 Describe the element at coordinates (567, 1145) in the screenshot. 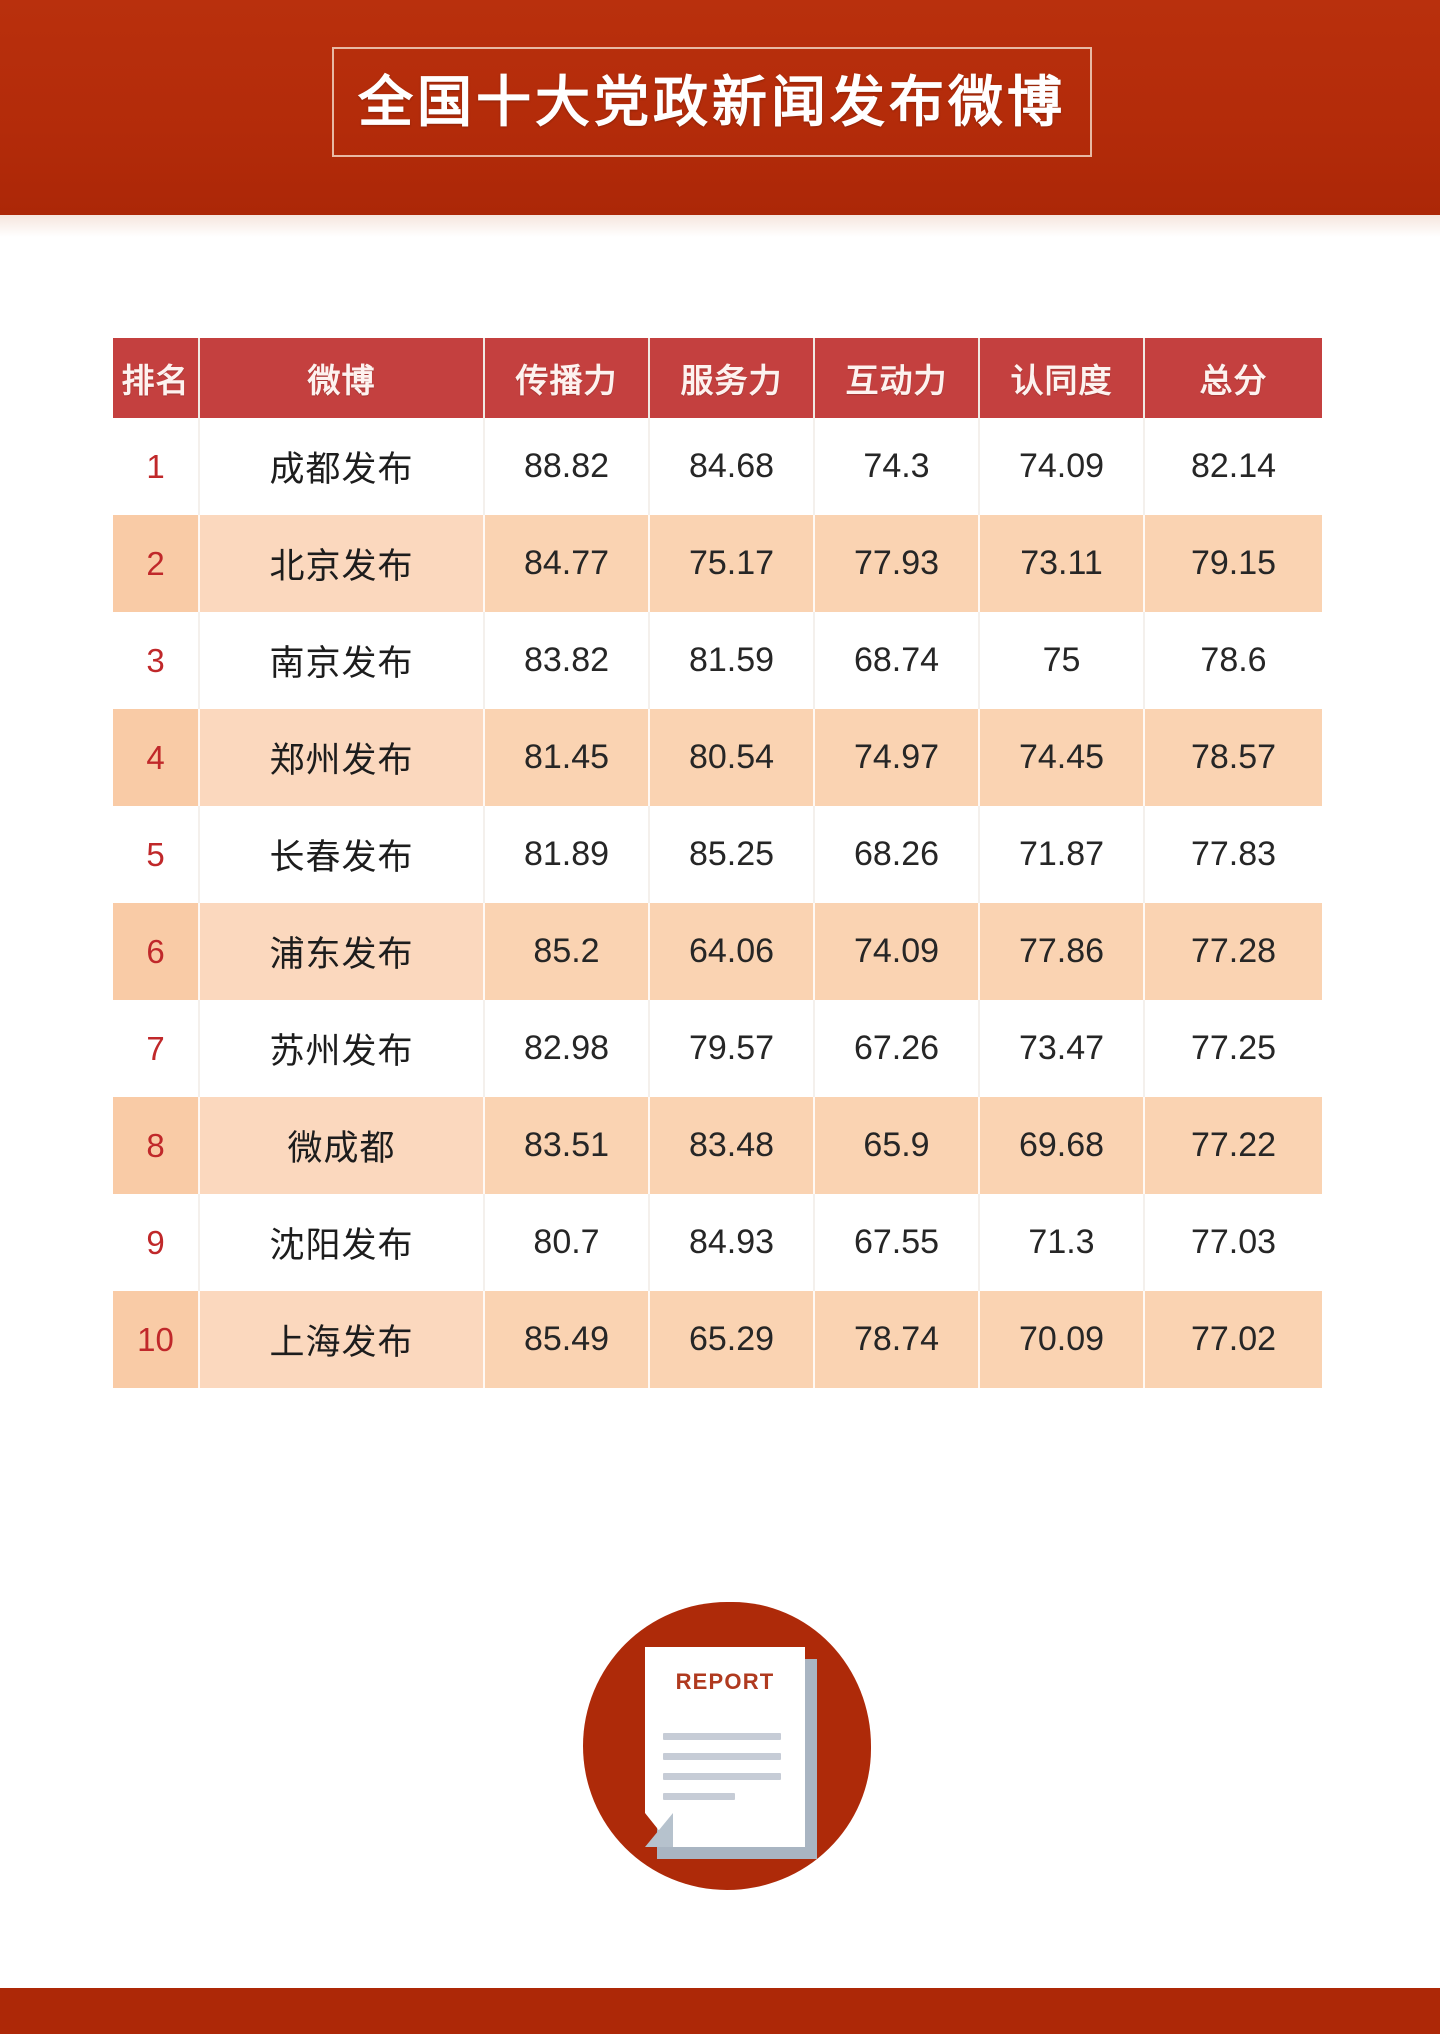

I see `cell-spread: 83.51` at that location.